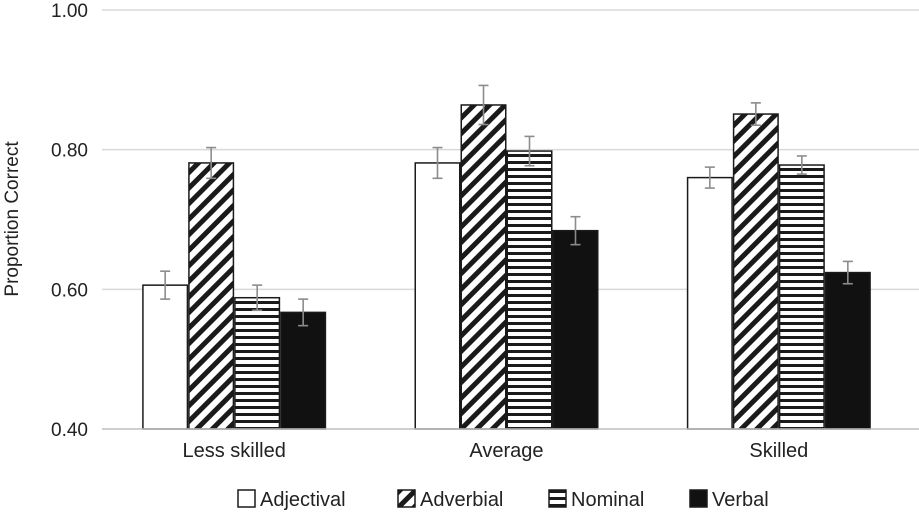 Image resolution: width=919 pixels, height=514 pixels. Describe the element at coordinates (740, 500) in the screenshot. I see `legend-label-verbal: Verbal` at that location.